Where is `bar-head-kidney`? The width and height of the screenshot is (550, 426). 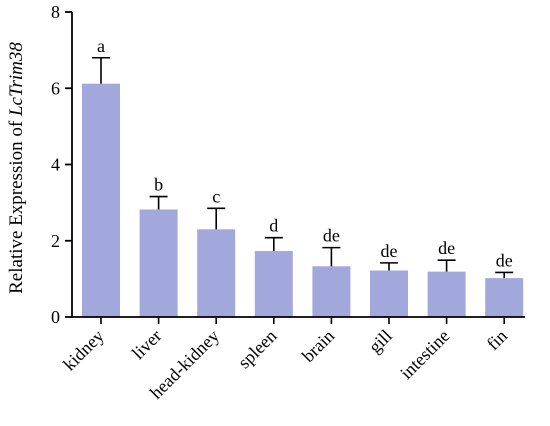 bar-head-kidney is located at coordinates (216, 273).